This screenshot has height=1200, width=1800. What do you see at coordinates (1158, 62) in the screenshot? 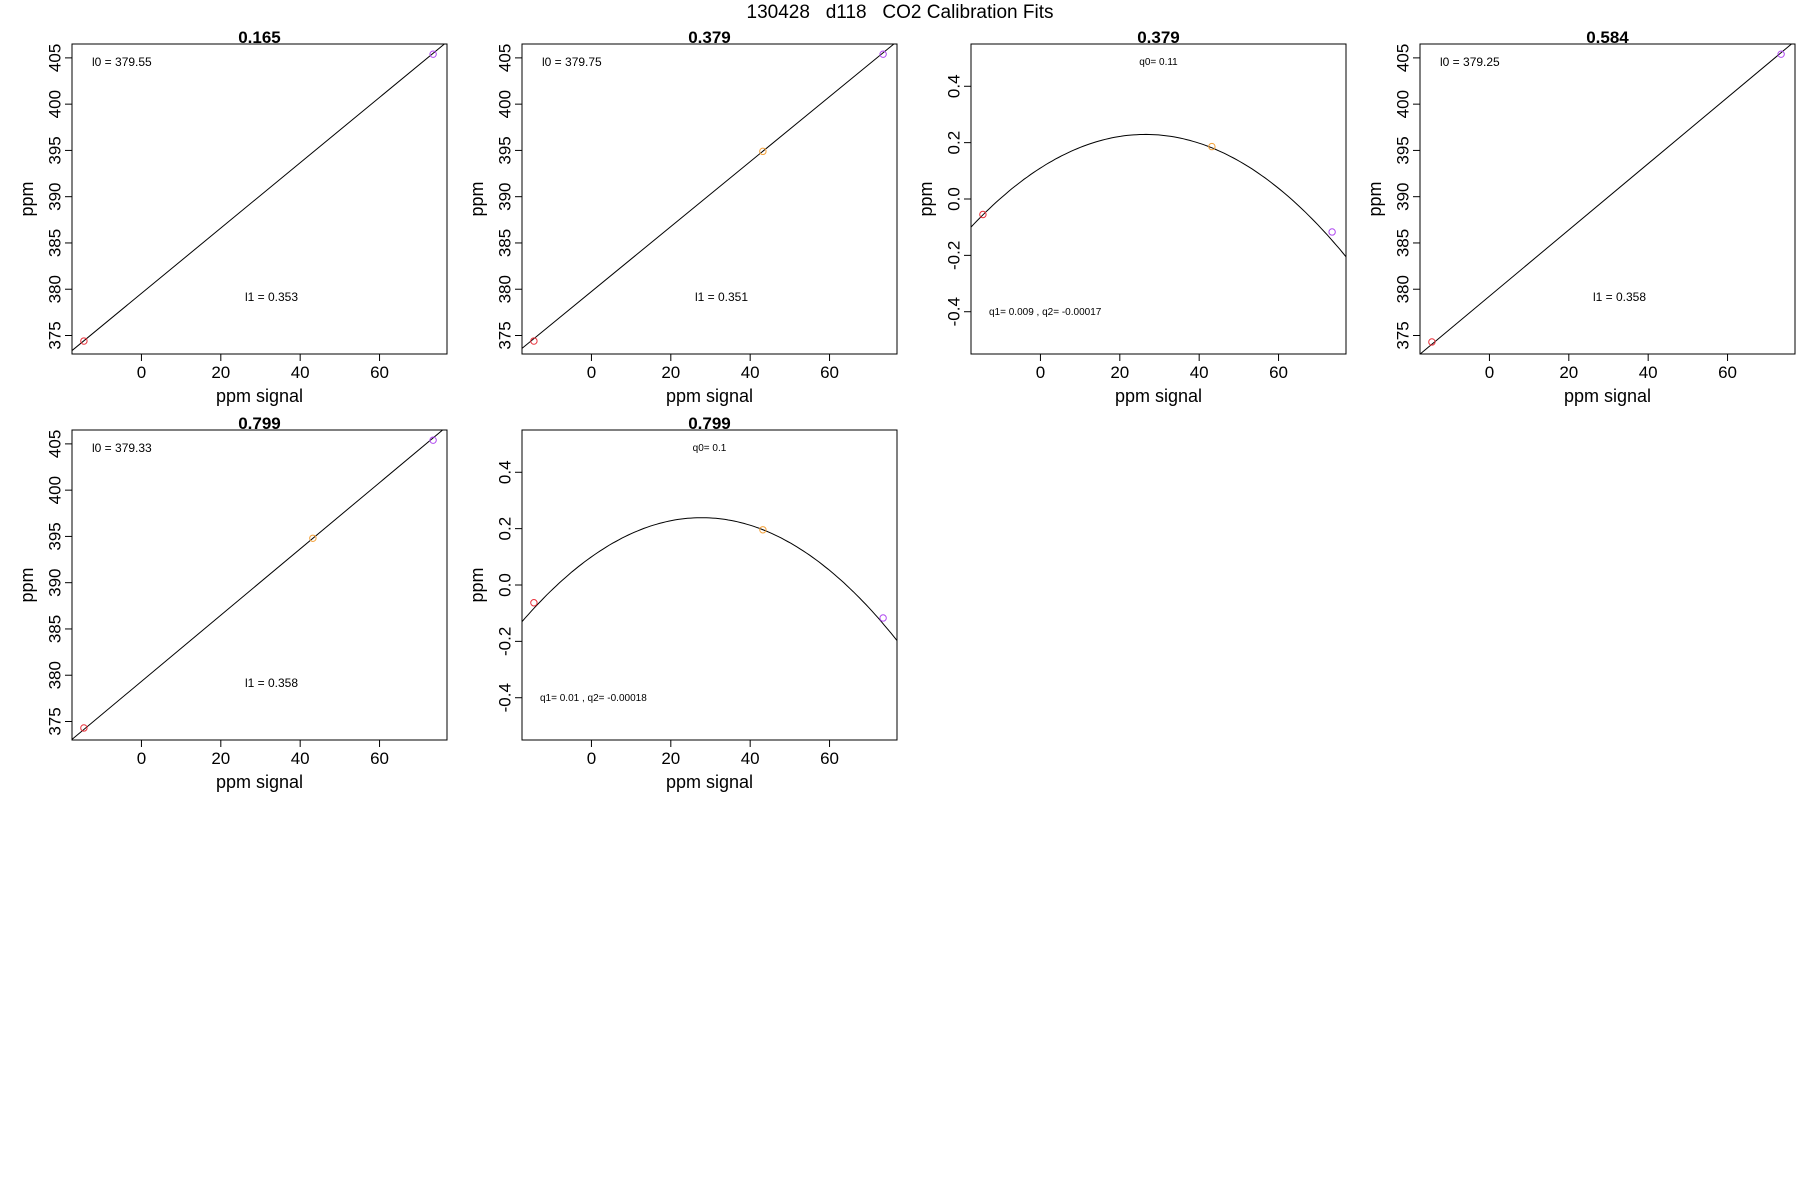
I see `annotation-q0: q0= 0.11` at bounding box center [1158, 62].